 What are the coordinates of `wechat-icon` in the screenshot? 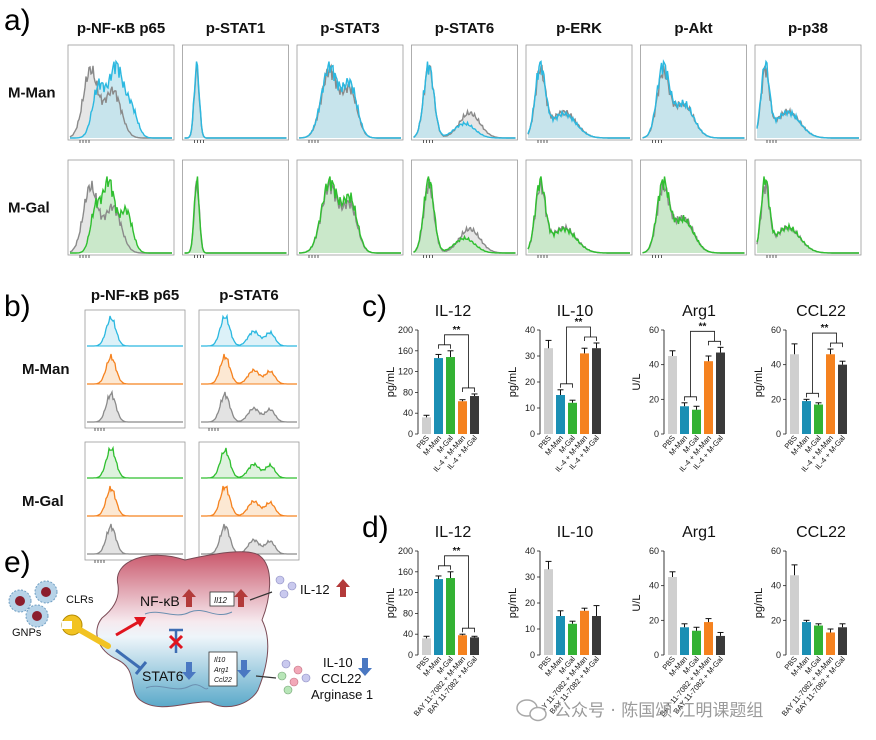 It's located at (531, 710).